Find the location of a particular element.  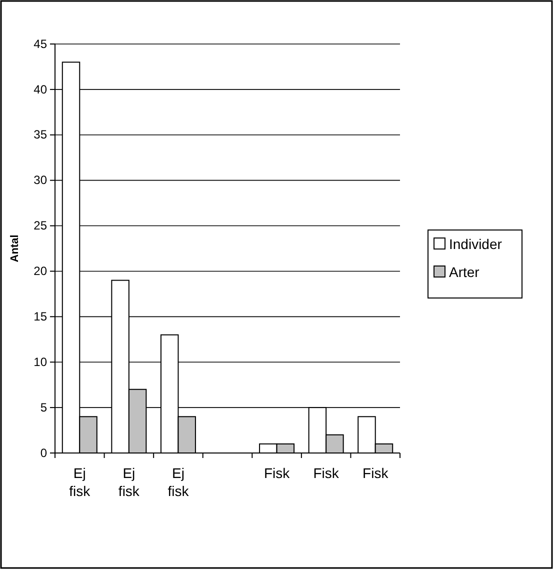

legend-label: Individer is located at coordinates (475, 244).